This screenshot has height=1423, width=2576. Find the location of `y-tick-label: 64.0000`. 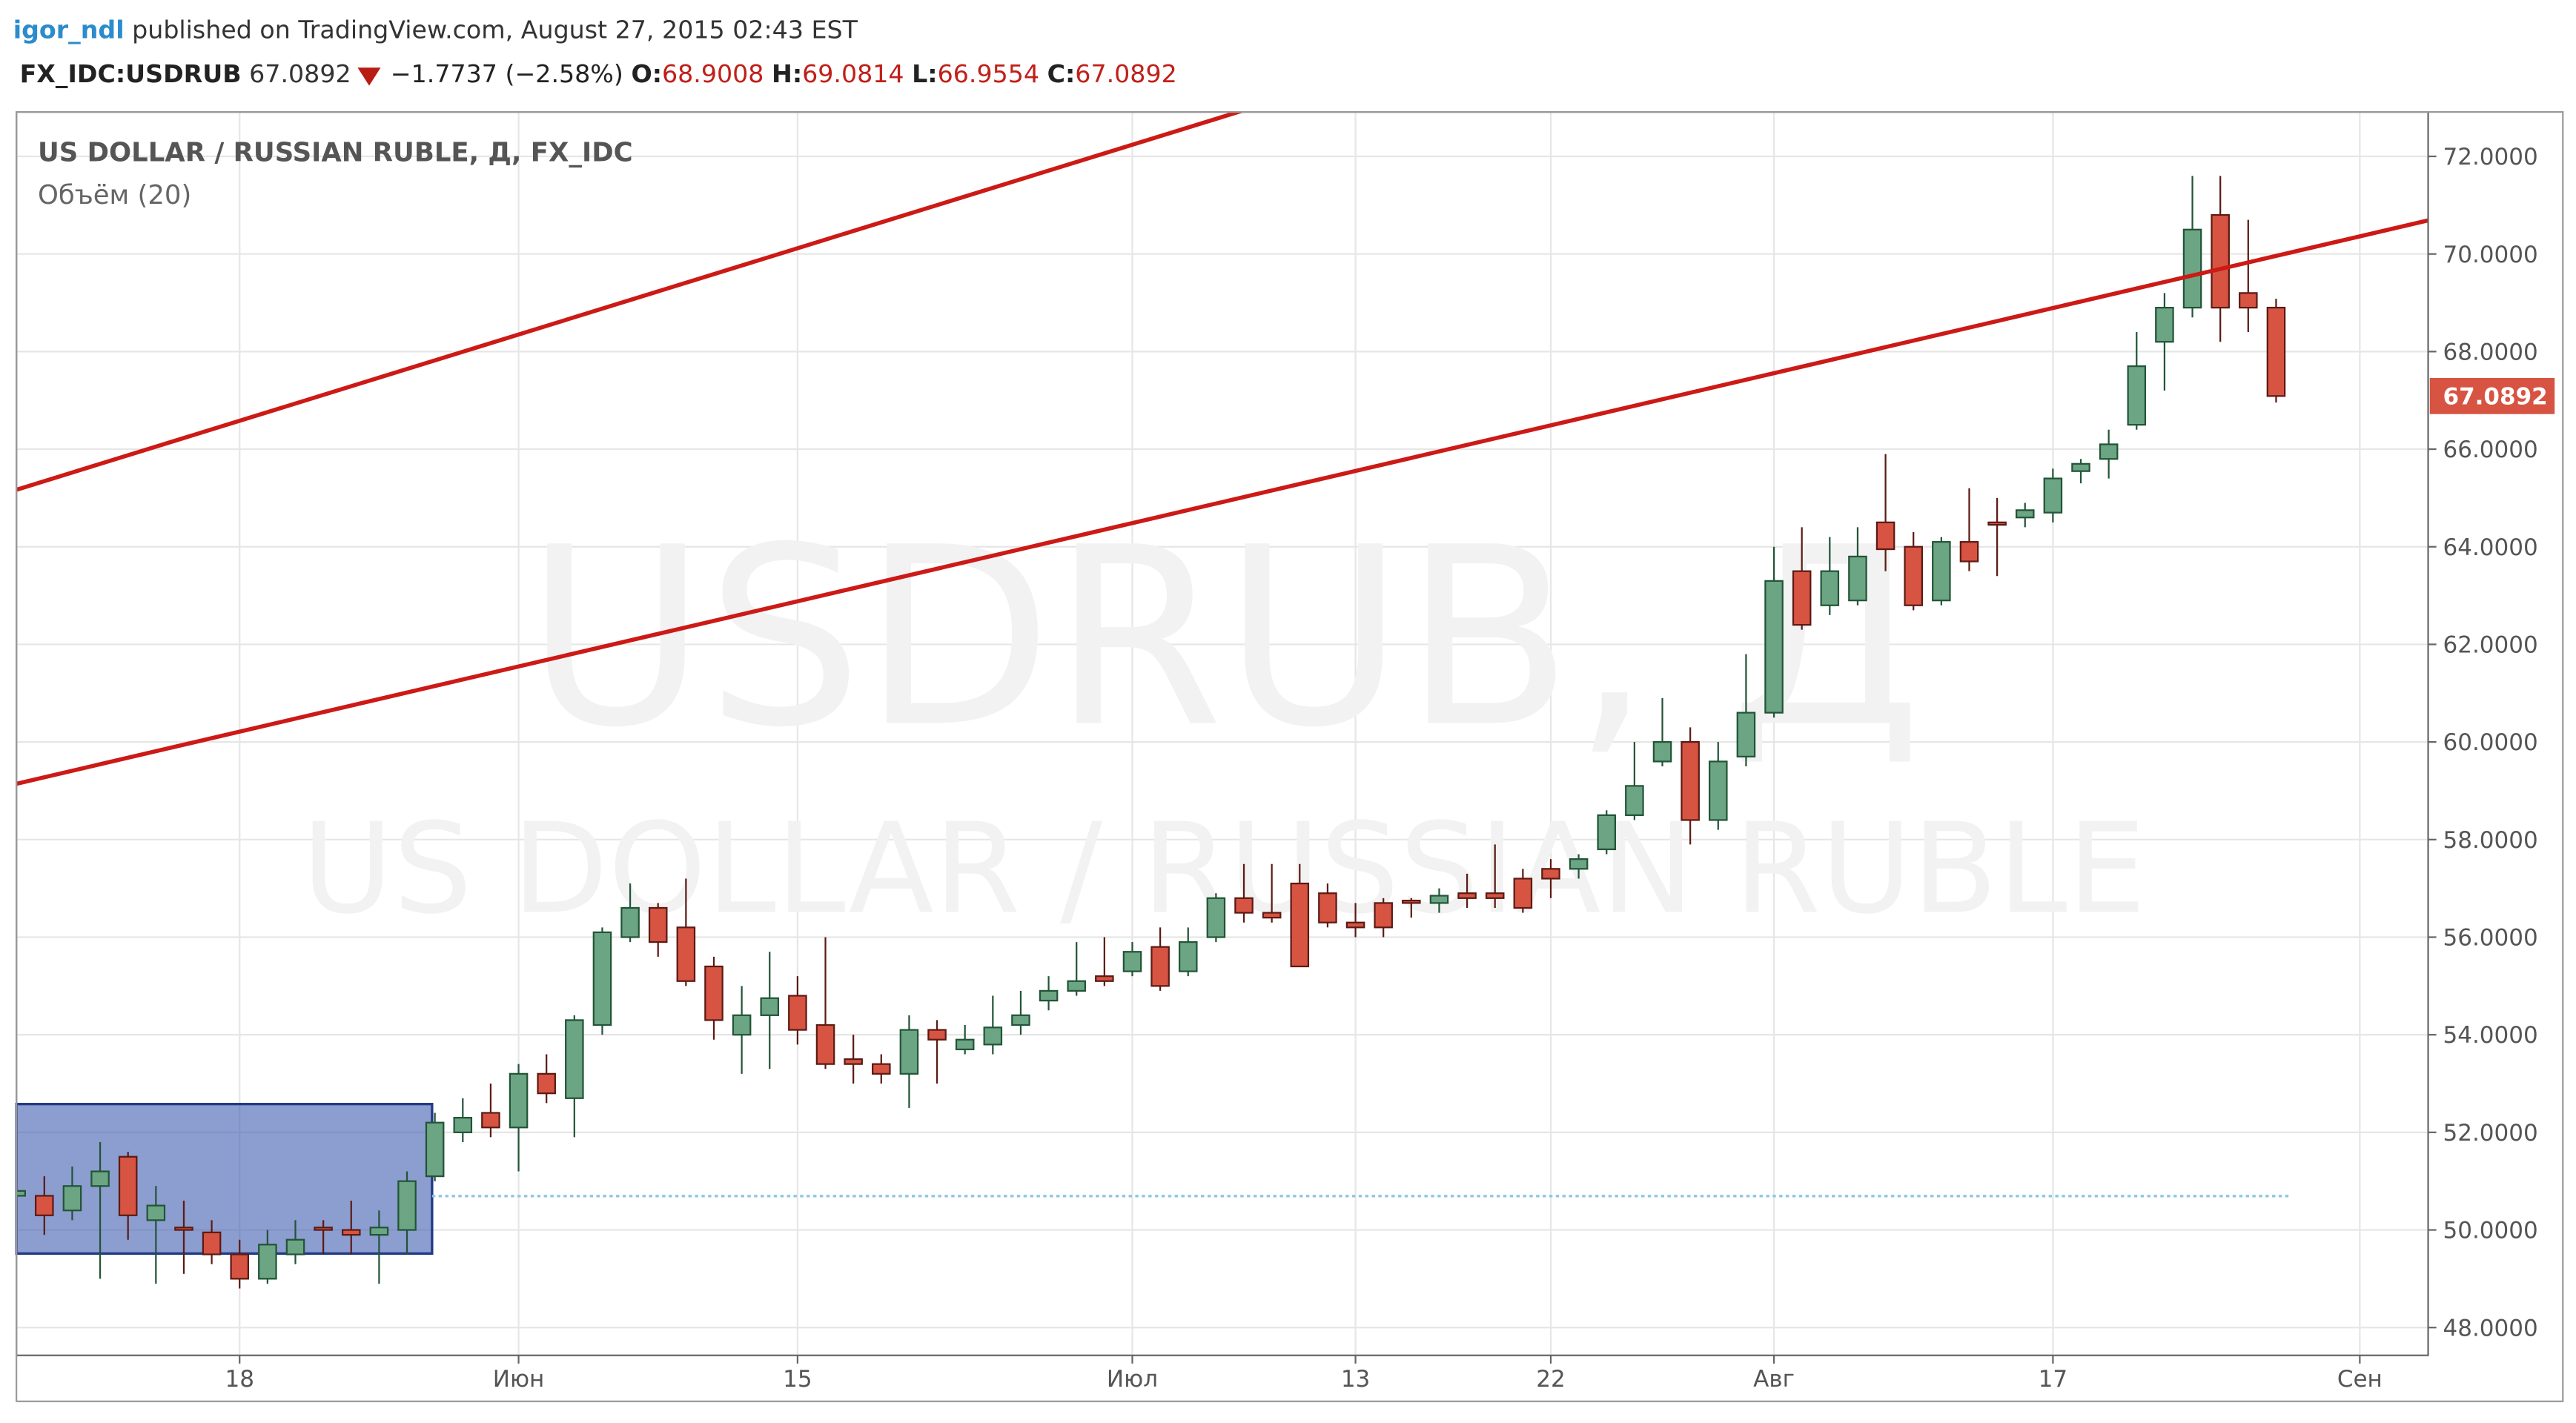

y-tick-label: 64.0000 is located at coordinates (2490, 547).